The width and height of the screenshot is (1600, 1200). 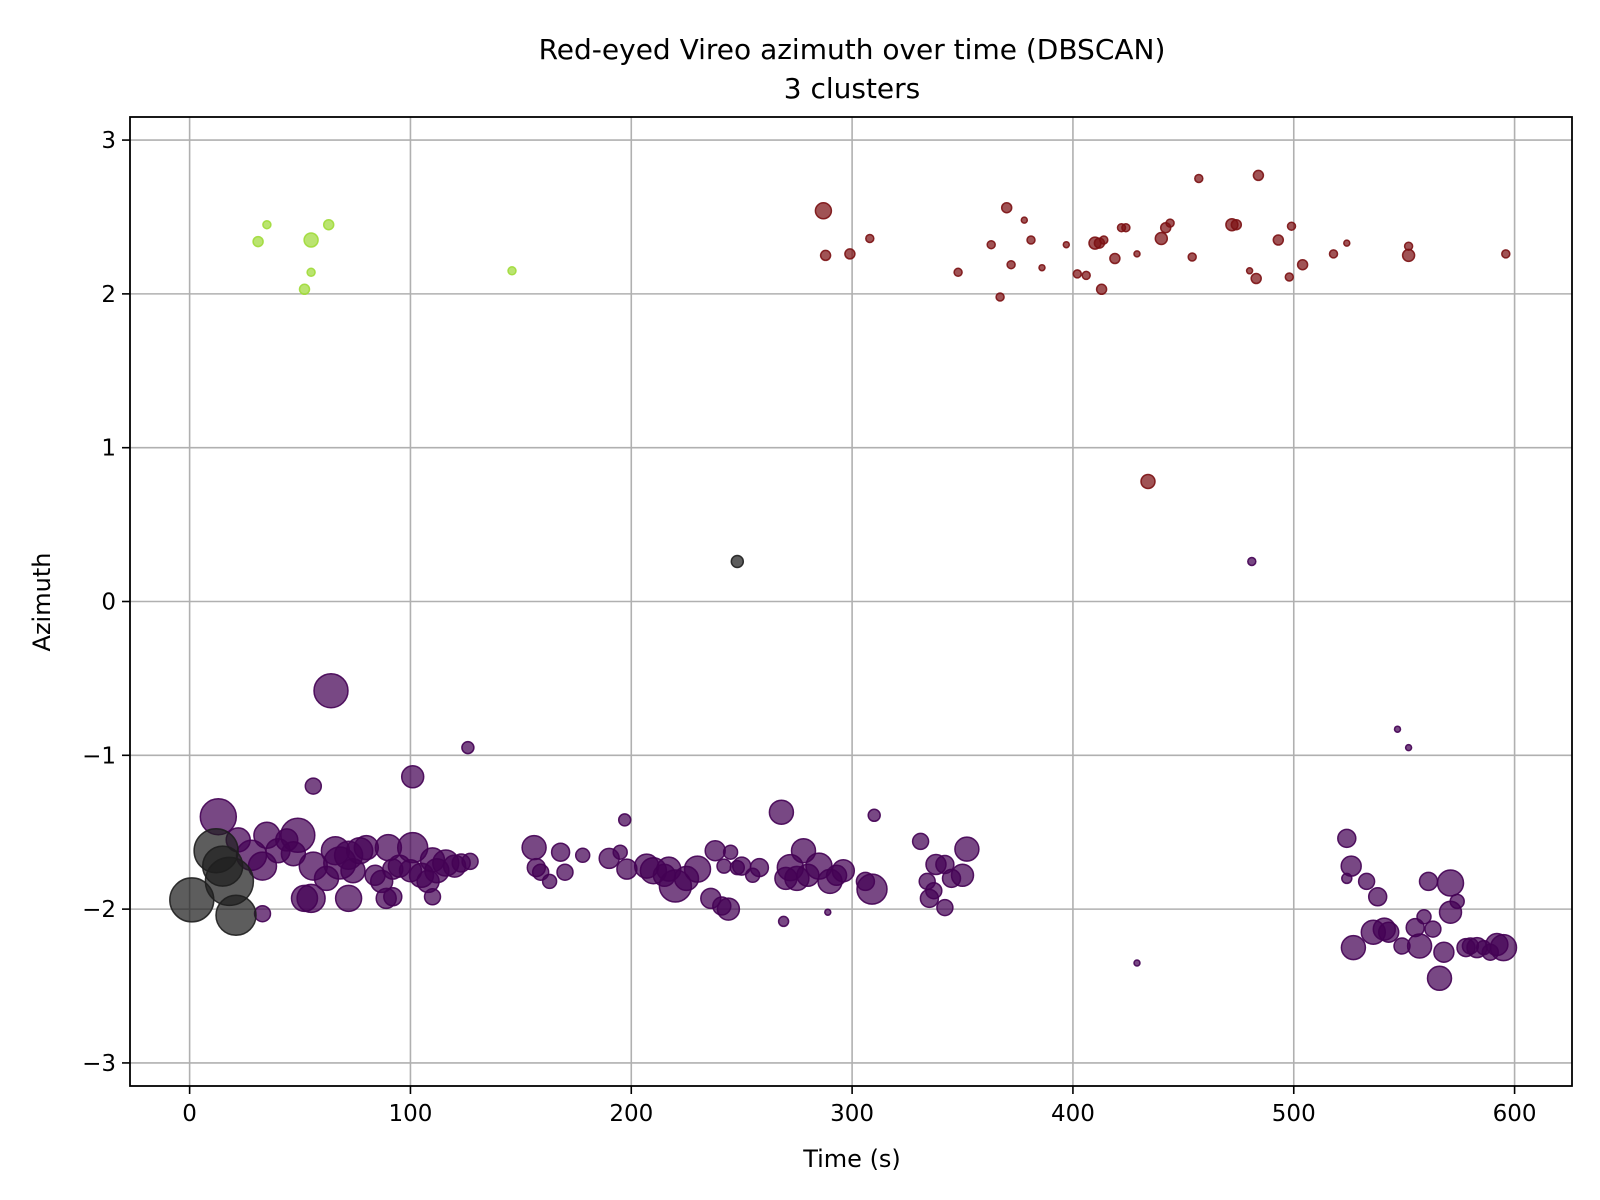 I want to click on x-tick-label: 600, so click(x=1515, y=1114).